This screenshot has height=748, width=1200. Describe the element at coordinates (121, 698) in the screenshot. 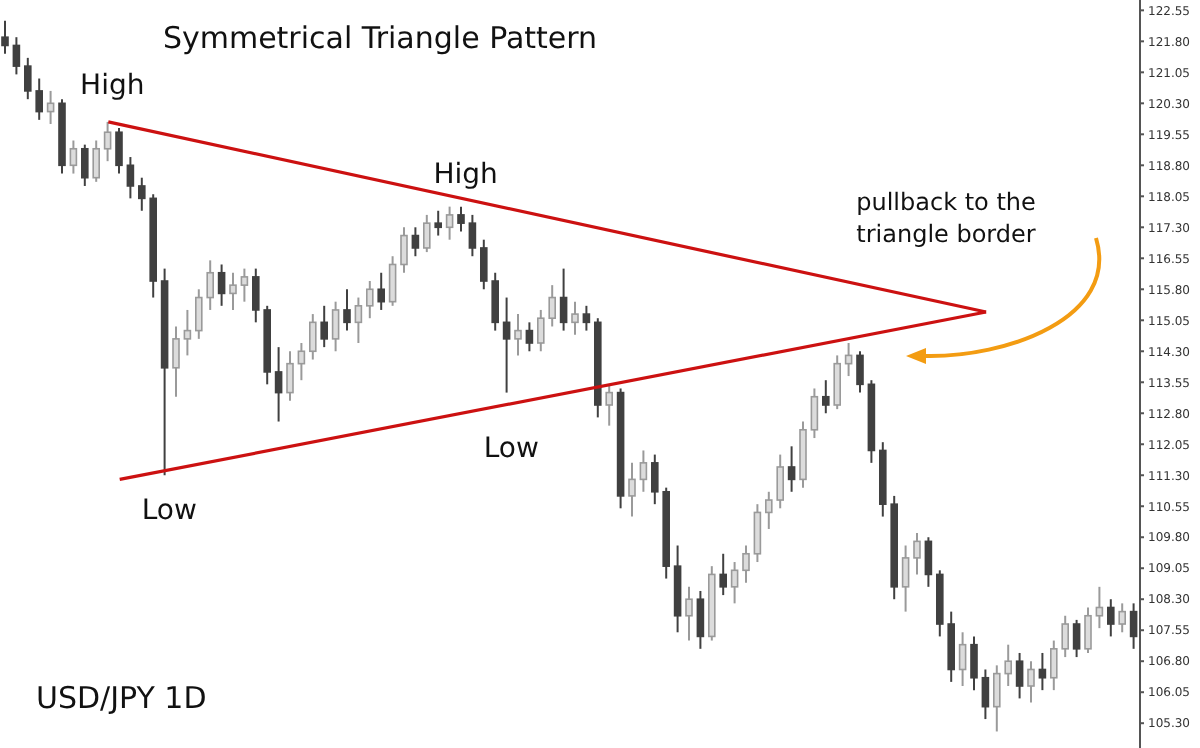

I see `annotation: USD/JPY 1D` at that location.